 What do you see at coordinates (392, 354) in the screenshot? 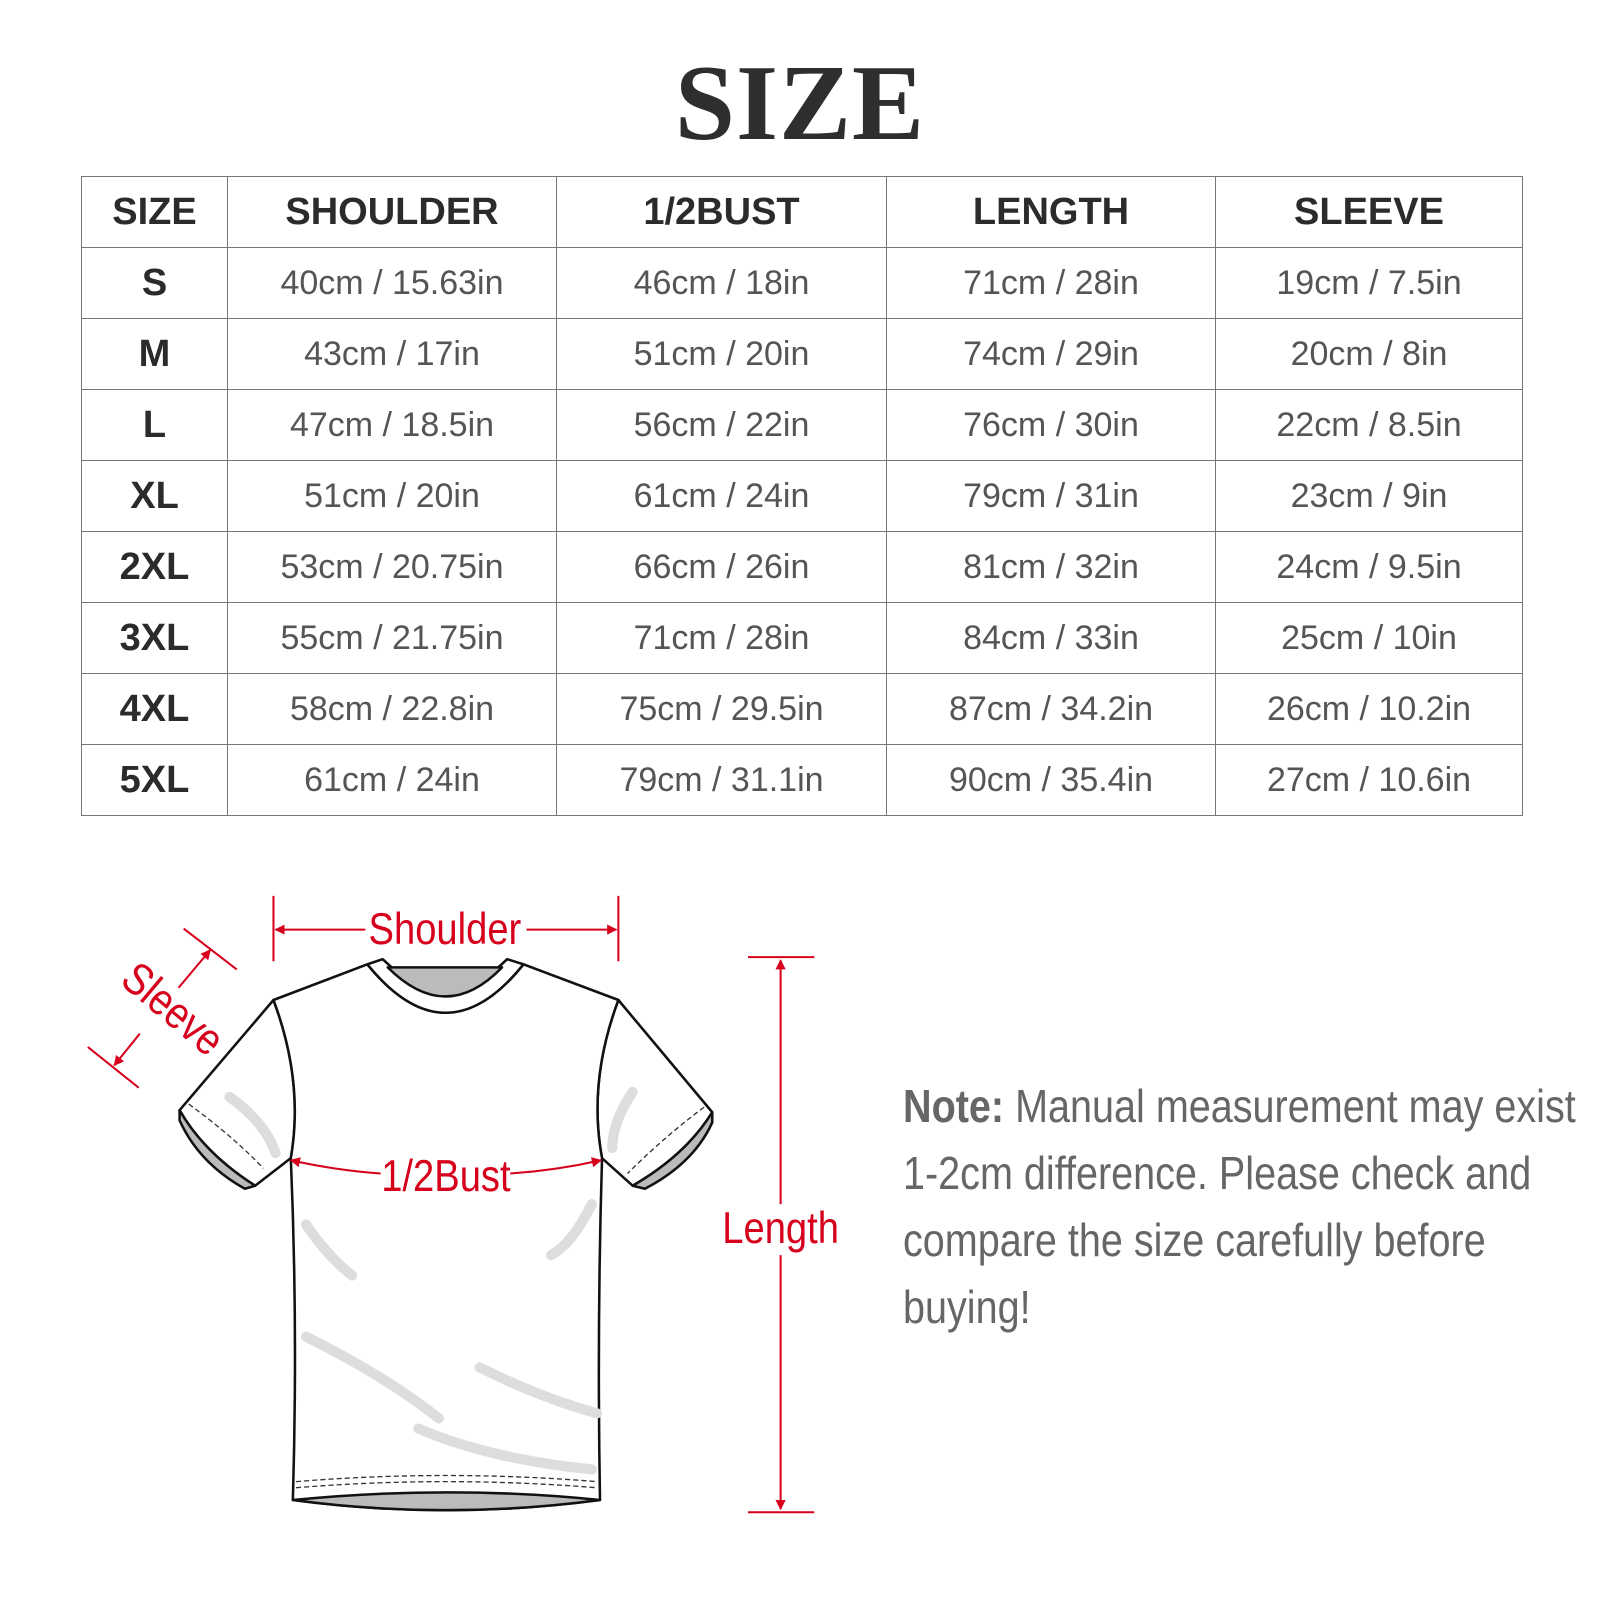
I see `measurement-cell: 43cm / 17in` at bounding box center [392, 354].